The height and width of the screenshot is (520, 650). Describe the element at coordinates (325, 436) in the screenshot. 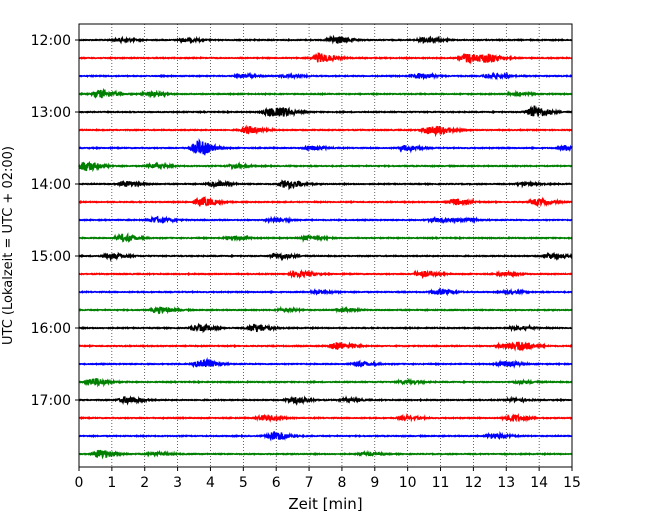

I see `trace-17:30` at that location.